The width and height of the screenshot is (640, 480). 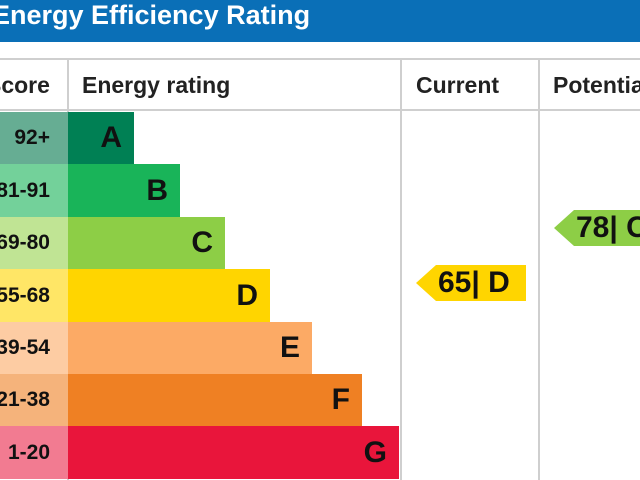 What do you see at coordinates (340, 400) in the screenshot?
I see `band-letter: F` at bounding box center [340, 400].